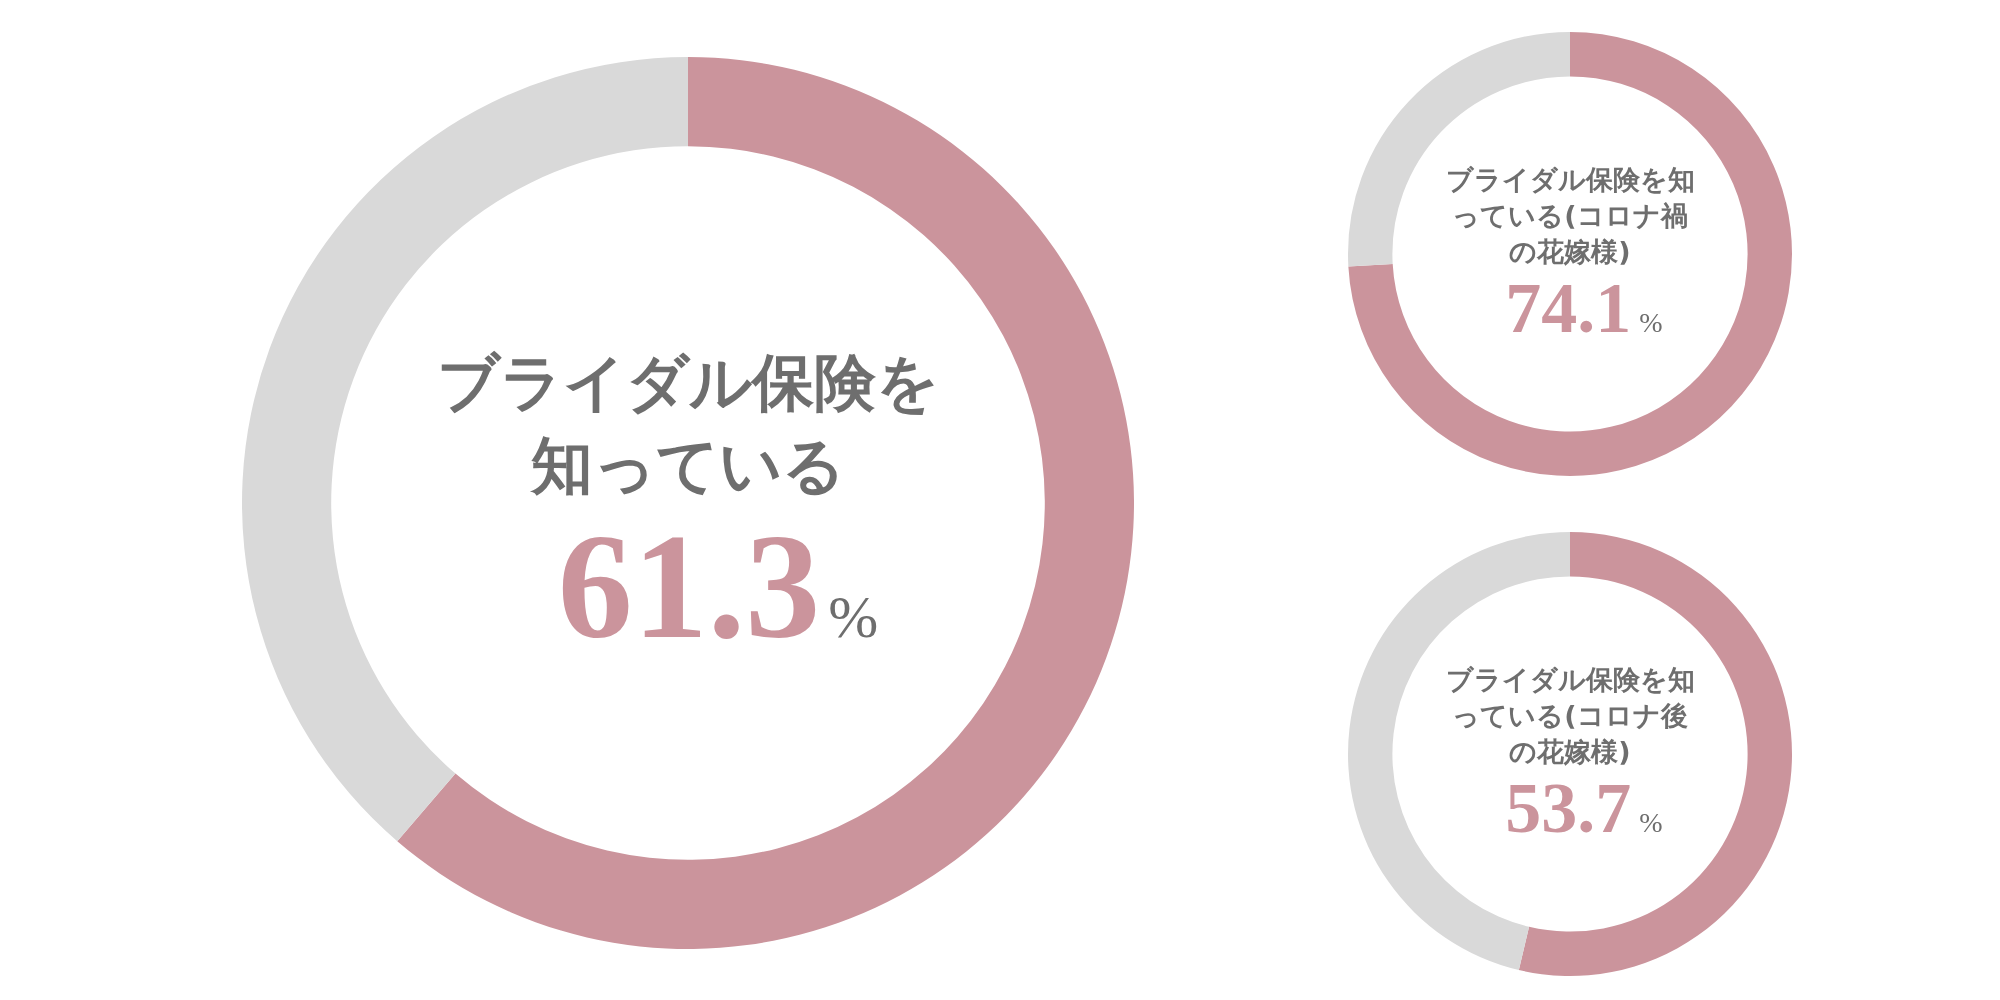 The width and height of the screenshot is (2000, 1000). What do you see at coordinates (688, 424) in the screenshot?
I see `text: ブライダル保険を知っている` at bounding box center [688, 424].